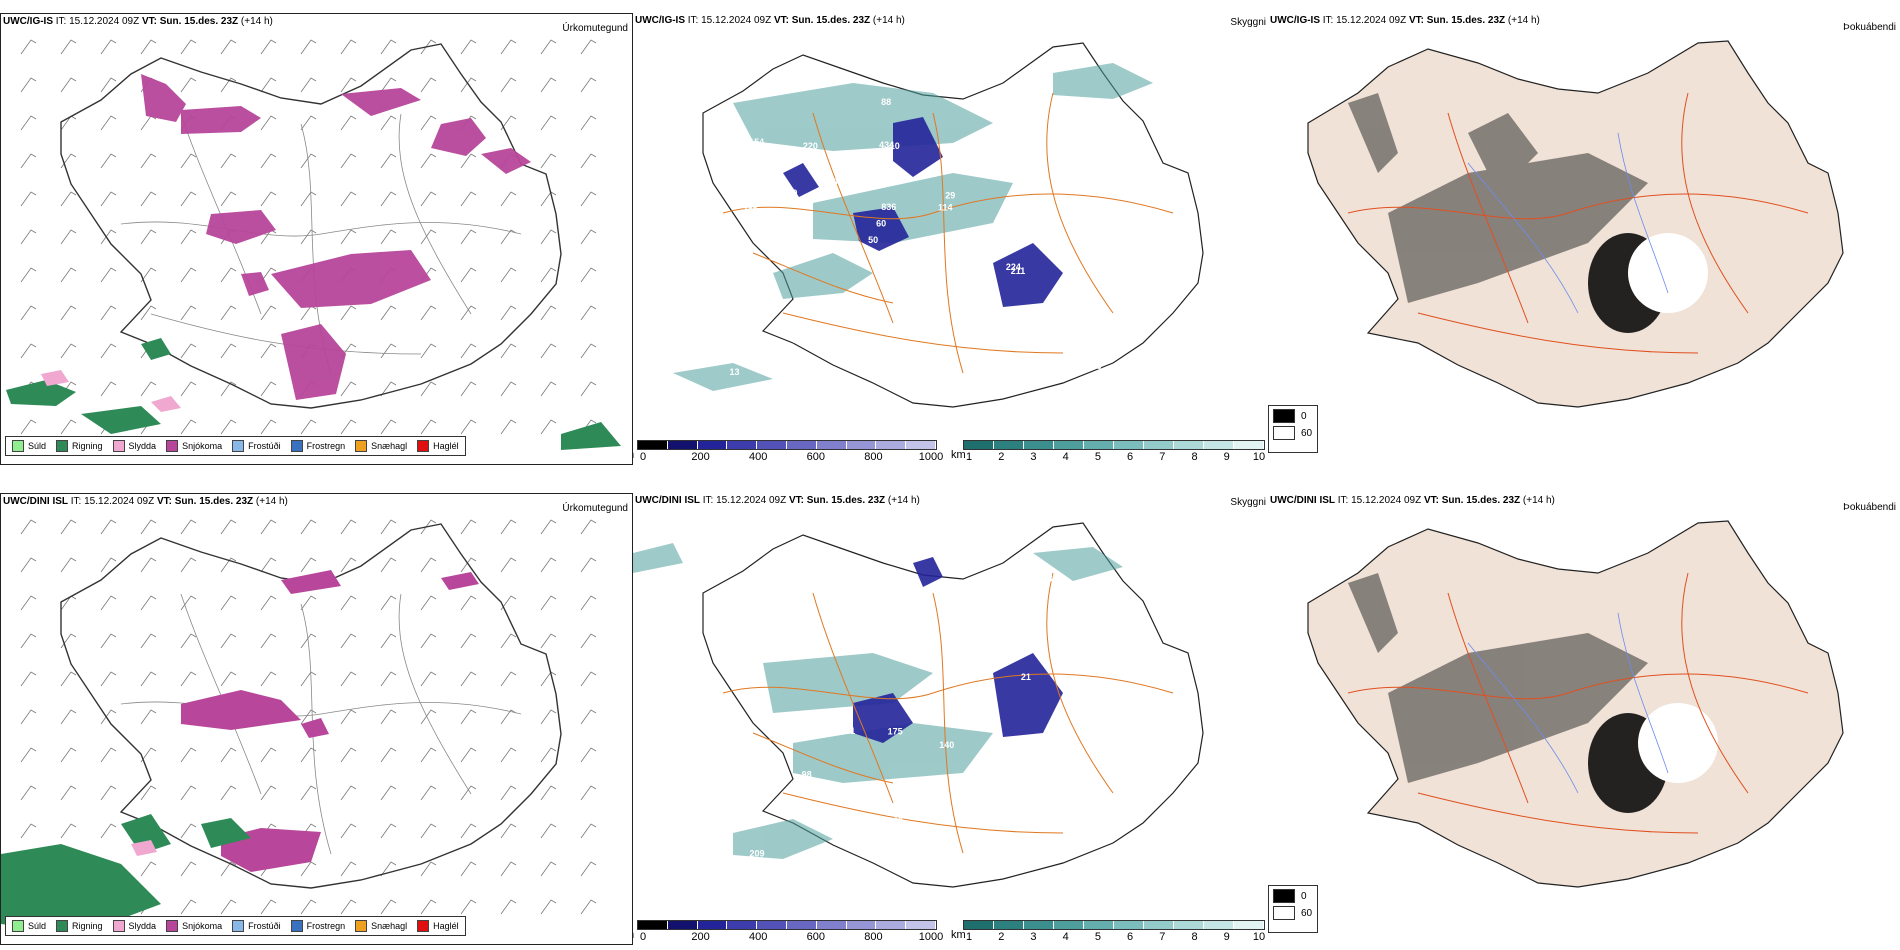 This screenshot has width=1900, height=950. I want to click on colorbar-tick: 600, so click(815, 457).